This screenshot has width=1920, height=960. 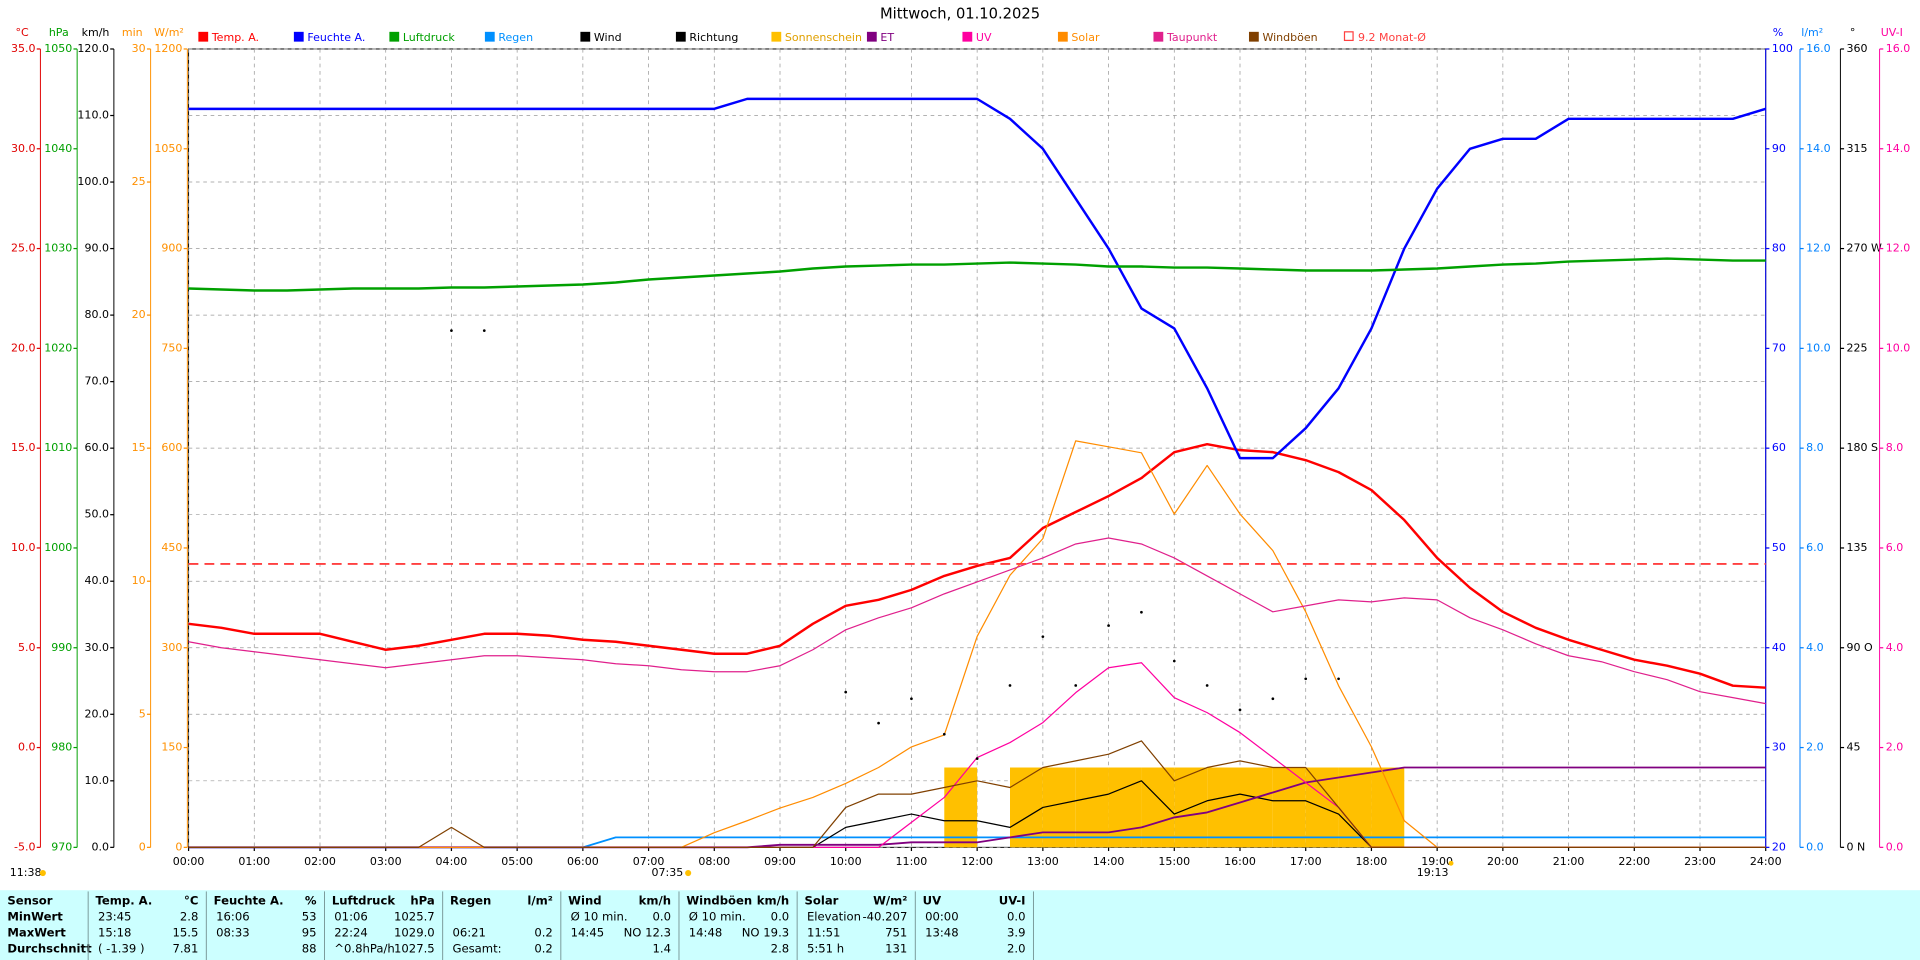 I want to click on y-axis-unit: min, so click(x=132, y=32).